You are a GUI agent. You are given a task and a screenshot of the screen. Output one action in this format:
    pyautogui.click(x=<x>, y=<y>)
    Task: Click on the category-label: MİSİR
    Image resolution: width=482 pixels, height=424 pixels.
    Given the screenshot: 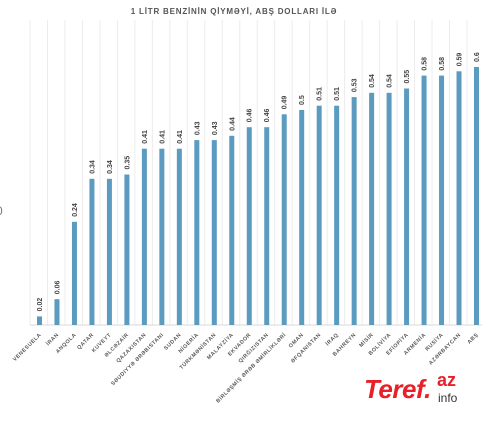 What is the action you would take?
    pyautogui.click(x=366, y=339)
    